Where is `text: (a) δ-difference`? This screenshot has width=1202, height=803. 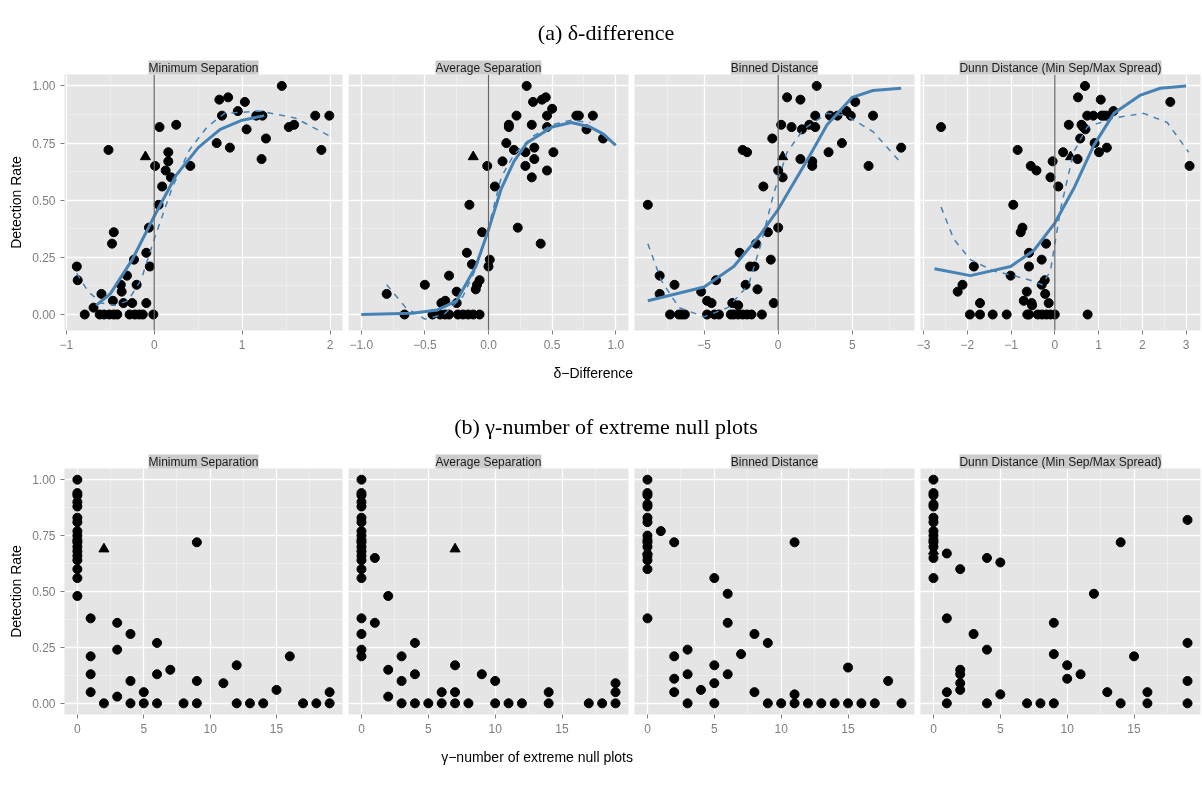
text: (a) δ-difference is located at coordinates (606, 33).